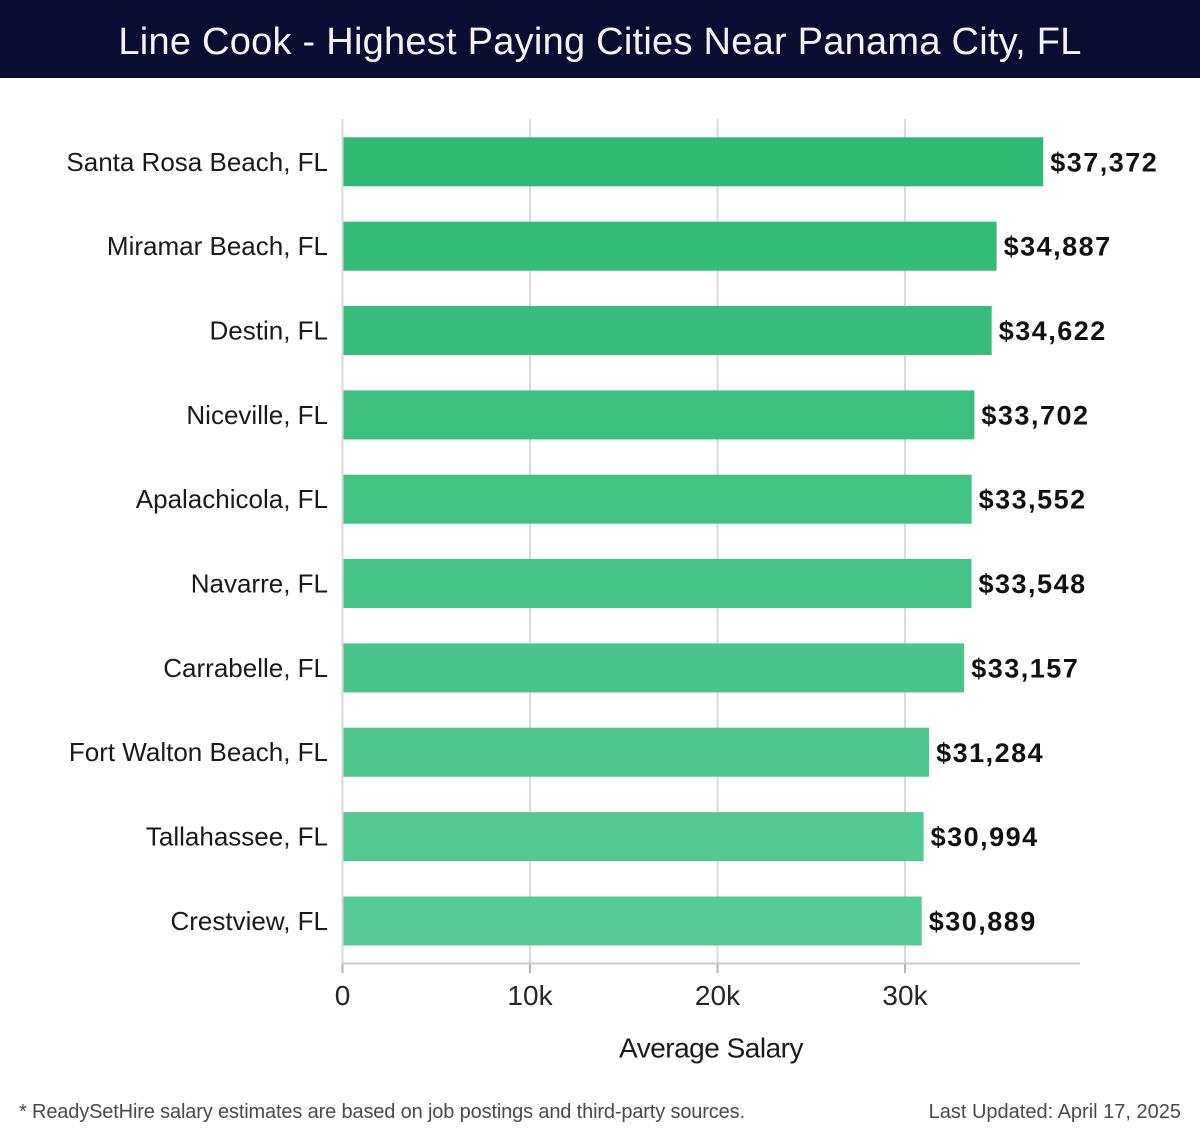  I want to click on svg-text: $30,994, so click(985, 837).